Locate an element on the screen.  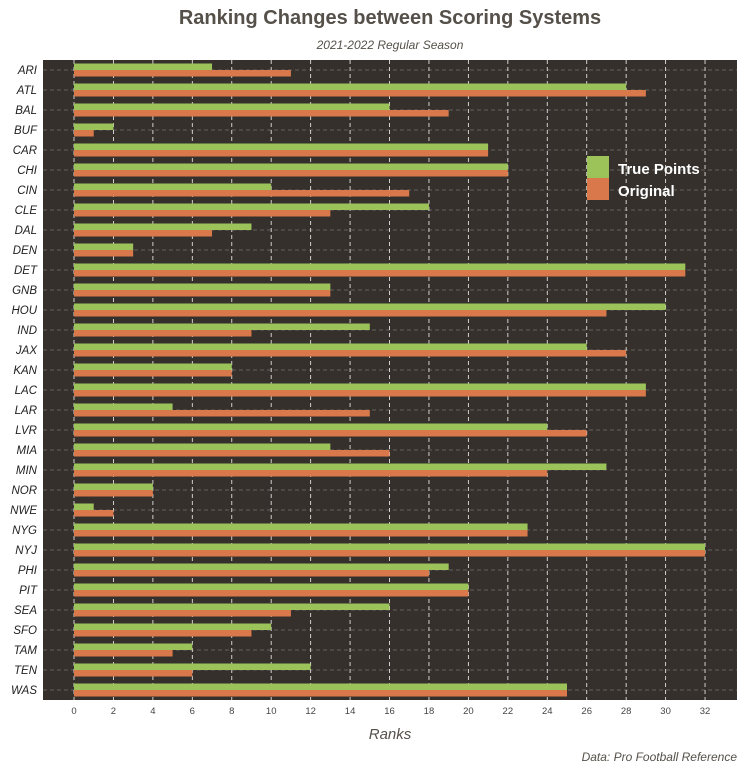
bar-true-points-chi is located at coordinates (291, 166).